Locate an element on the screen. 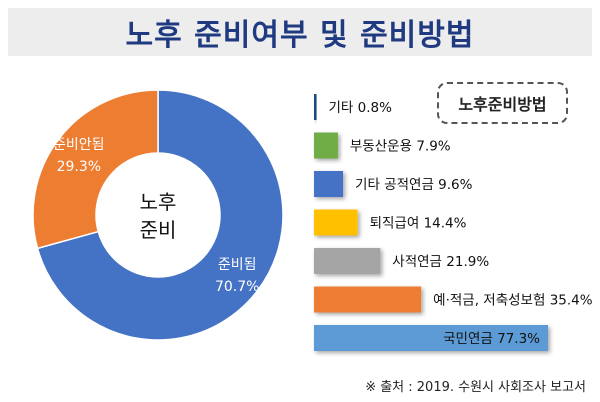 Image resolution: width=600 pixels, height=402 pixels. bar-chart-title: 노후준비방법 is located at coordinates (502, 103).